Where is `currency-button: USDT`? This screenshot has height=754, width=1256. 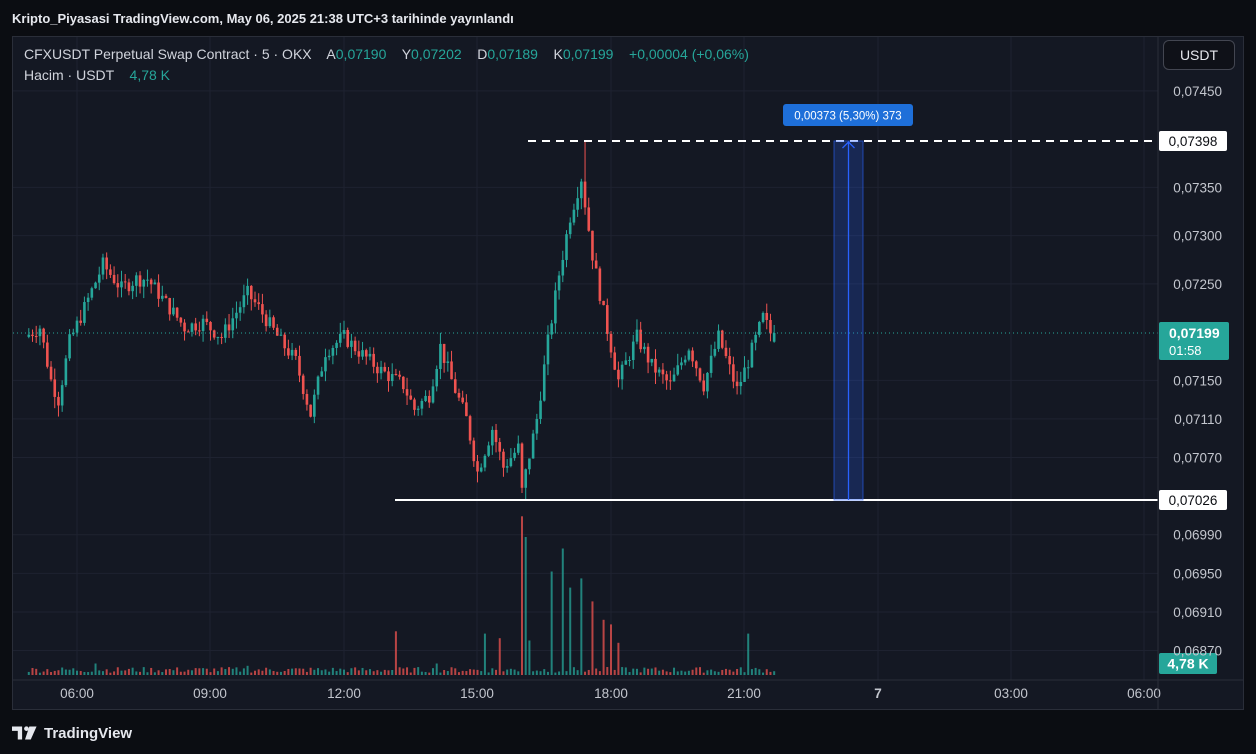
currency-button: USDT is located at coordinates (1199, 55).